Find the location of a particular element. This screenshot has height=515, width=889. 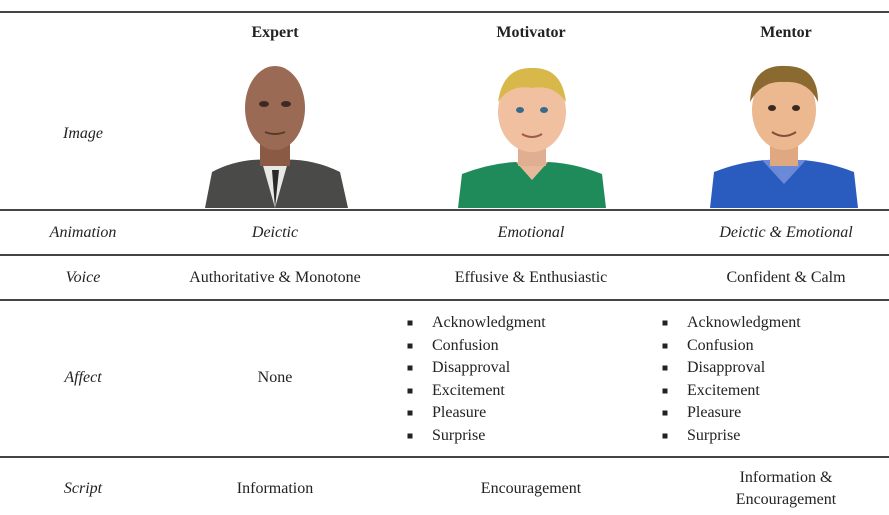

cell-text: Information & is located at coordinates (786, 477).